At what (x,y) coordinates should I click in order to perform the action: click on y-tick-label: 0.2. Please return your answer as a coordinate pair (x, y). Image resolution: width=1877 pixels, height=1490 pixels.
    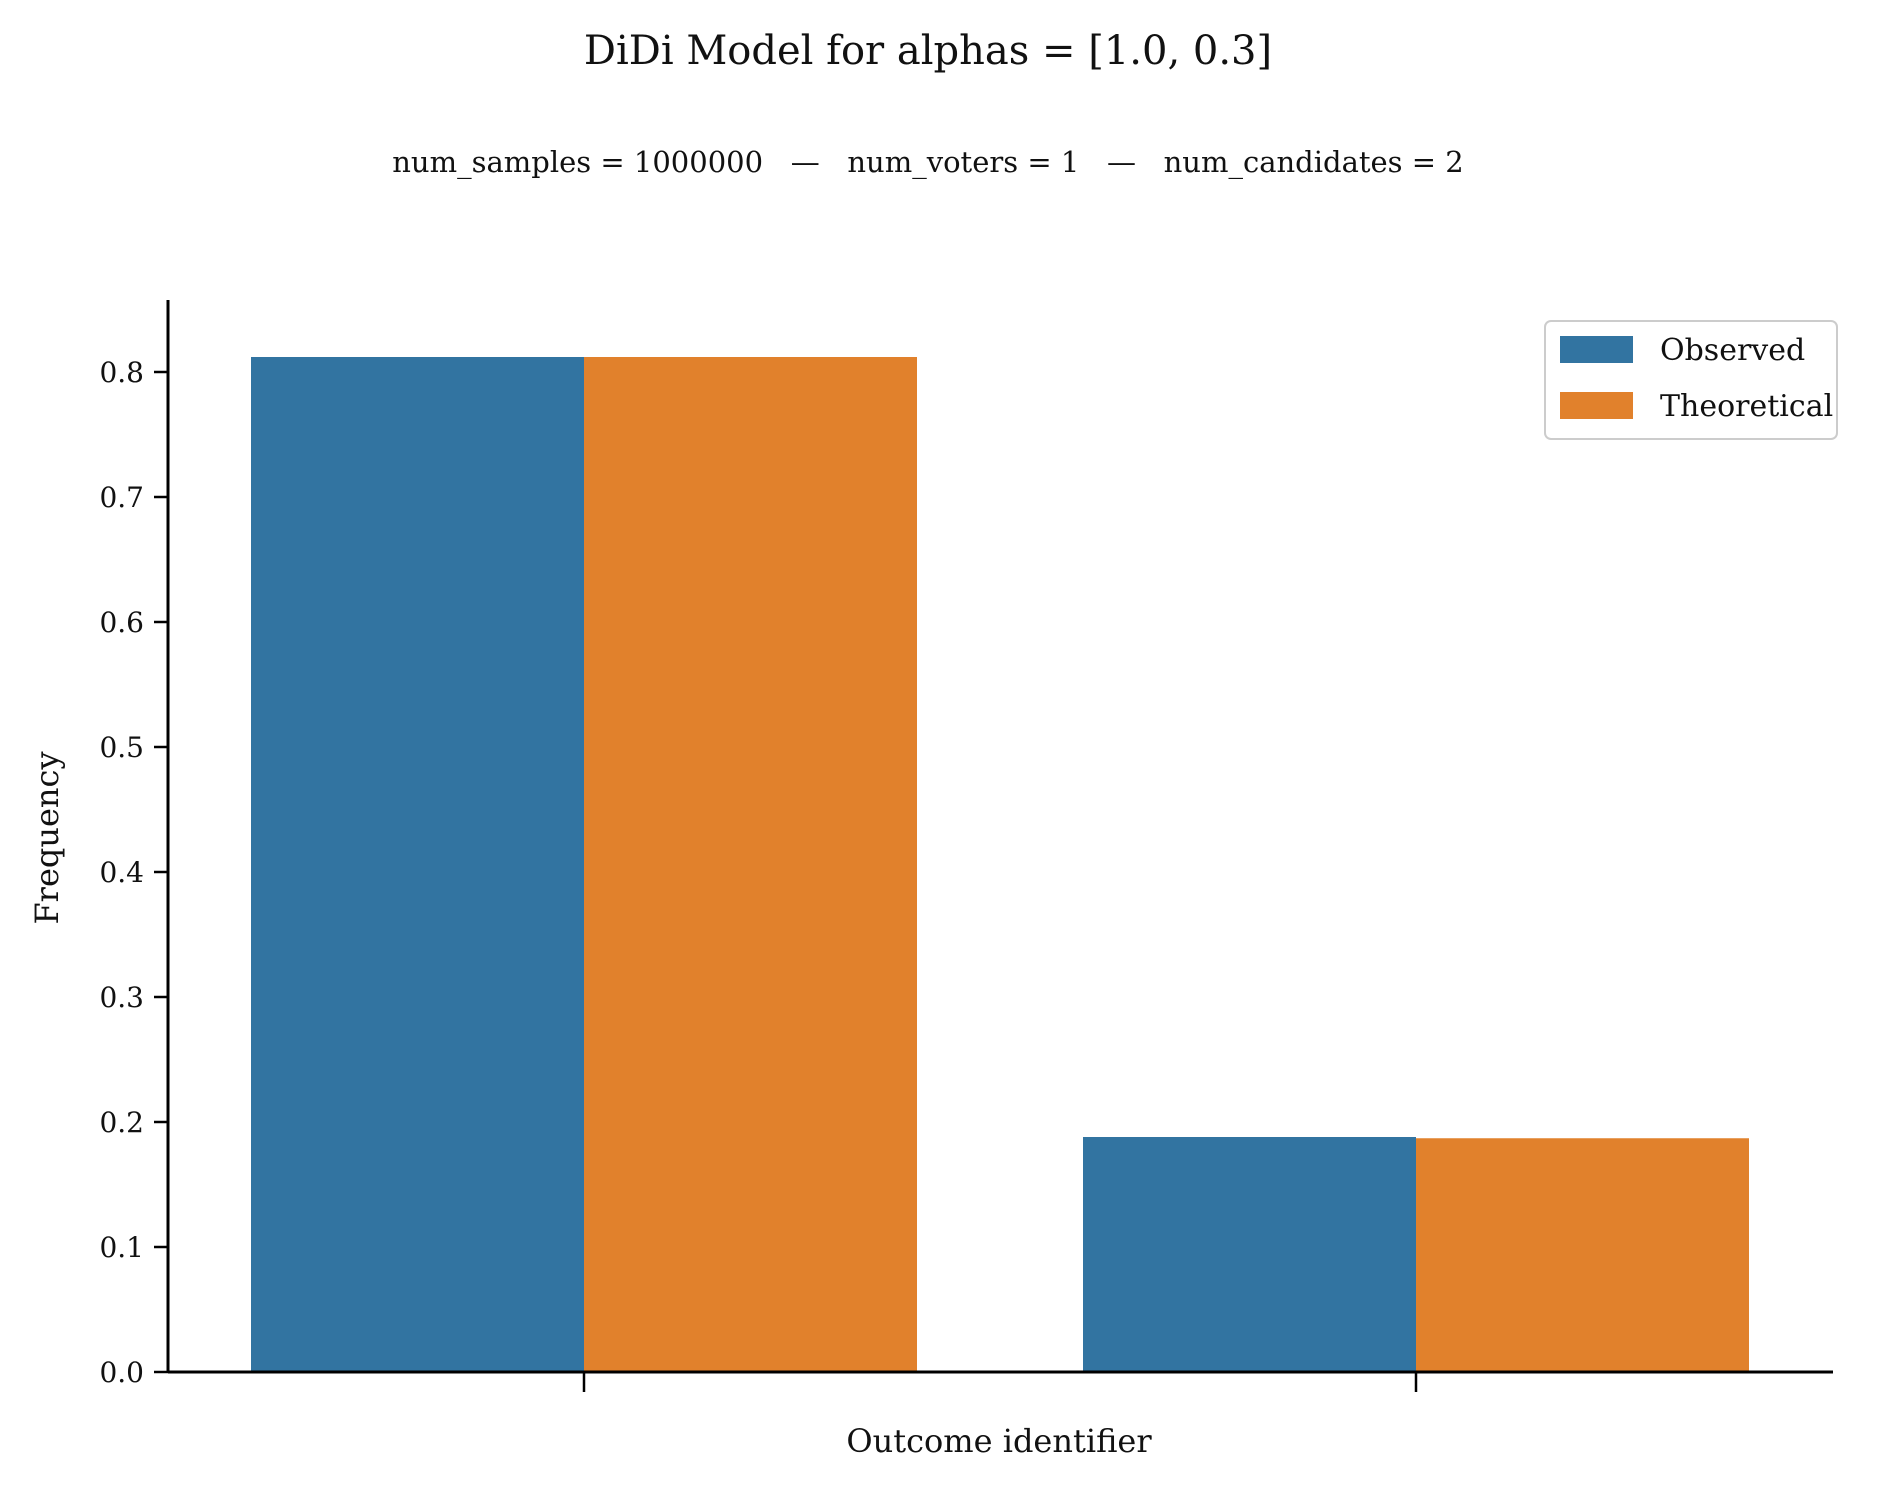
    Looking at the image, I should click on (121, 1122).